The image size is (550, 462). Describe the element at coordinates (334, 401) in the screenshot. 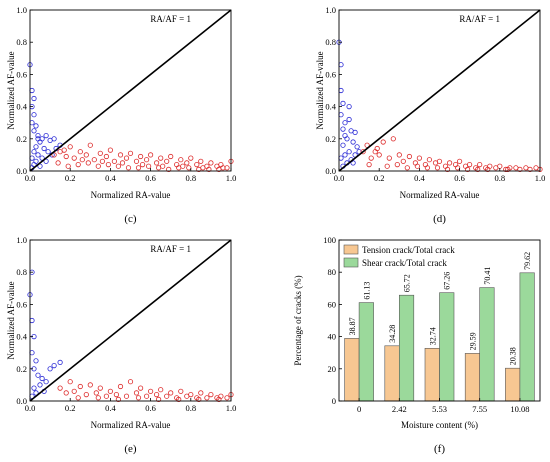

I see `y-tick-label: 0` at that location.